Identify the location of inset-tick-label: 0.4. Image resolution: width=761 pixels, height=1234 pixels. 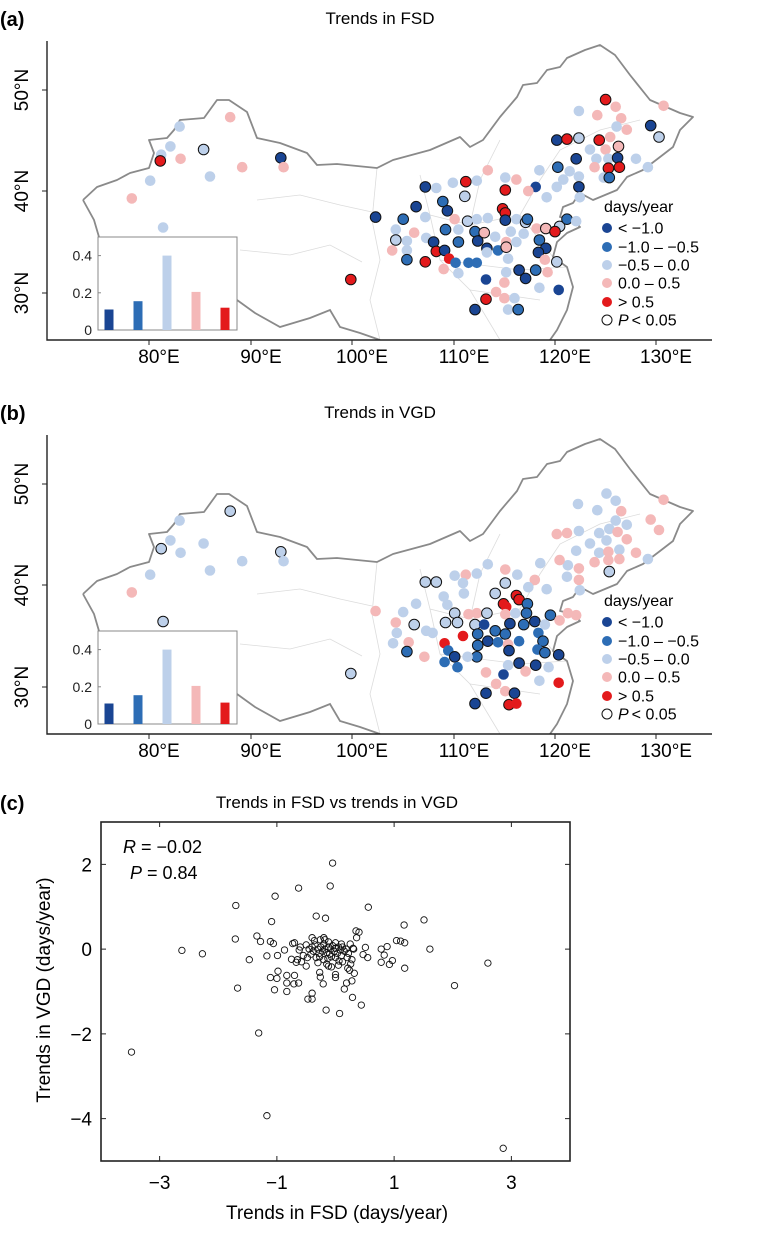
(83, 256).